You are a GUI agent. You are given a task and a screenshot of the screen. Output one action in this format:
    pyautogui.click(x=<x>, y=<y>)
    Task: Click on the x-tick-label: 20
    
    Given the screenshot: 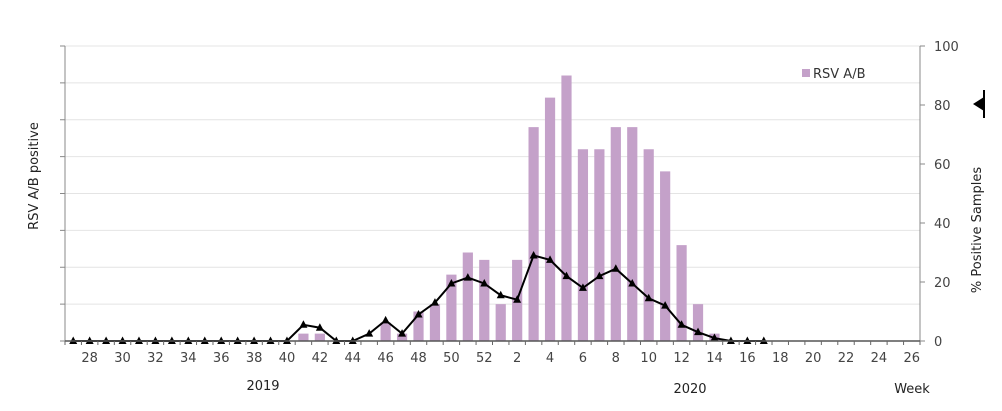 What is the action you would take?
    pyautogui.click(x=813, y=358)
    